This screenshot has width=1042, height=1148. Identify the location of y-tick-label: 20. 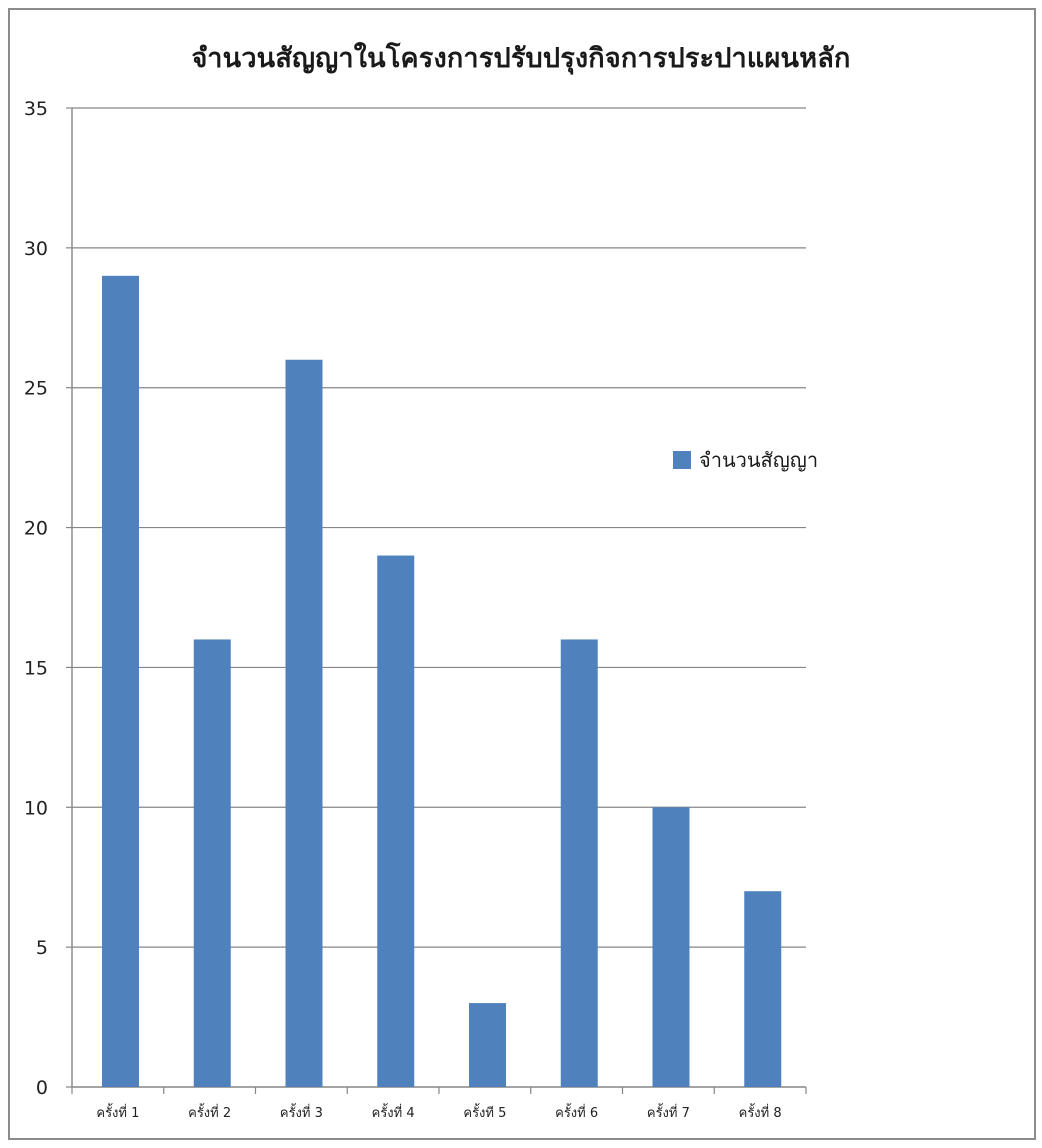
(36, 529).